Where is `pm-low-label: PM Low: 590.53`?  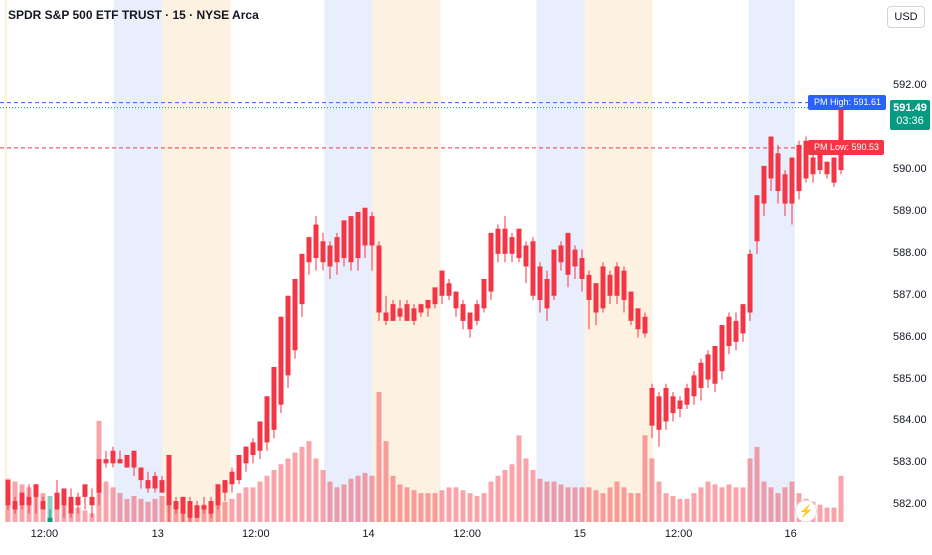 pm-low-label: PM Low: 590.53 is located at coordinates (846, 147).